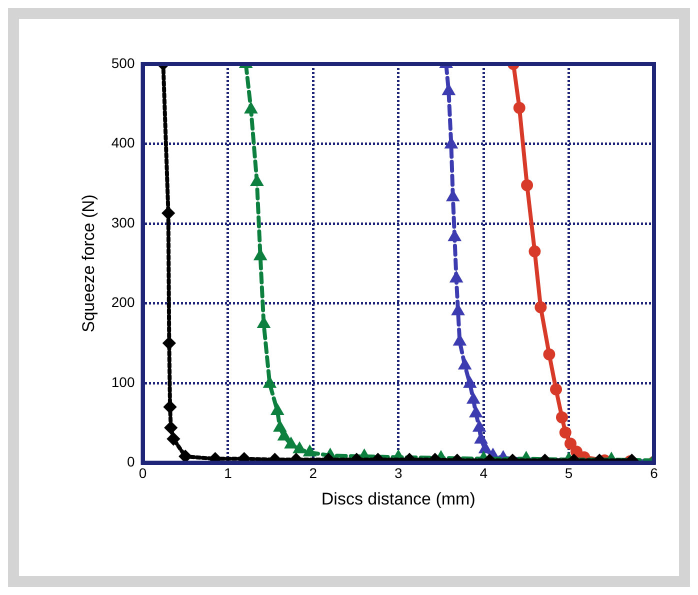 Image resolution: width=698 pixels, height=595 pixels. What do you see at coordinates (130, 462) in the screenshot?
I see `y-tick-label: 0` at bounding box center [130, 462].